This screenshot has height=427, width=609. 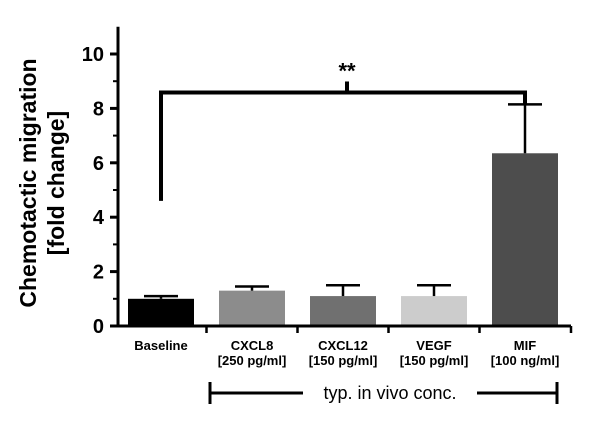 What do you see at coordinates (160, 345) in the screenshot?
I see `category-label: Baseline` at bounding box center [160, 345].